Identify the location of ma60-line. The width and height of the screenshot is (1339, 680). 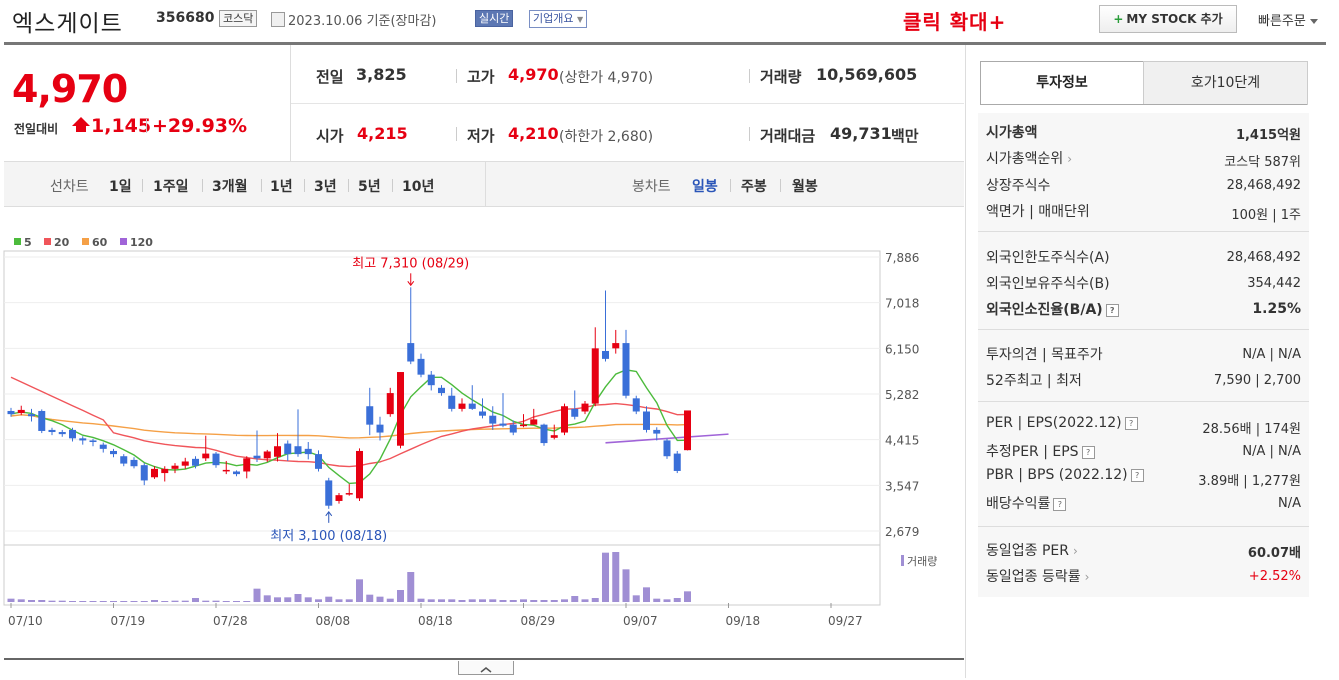
(349, 426).